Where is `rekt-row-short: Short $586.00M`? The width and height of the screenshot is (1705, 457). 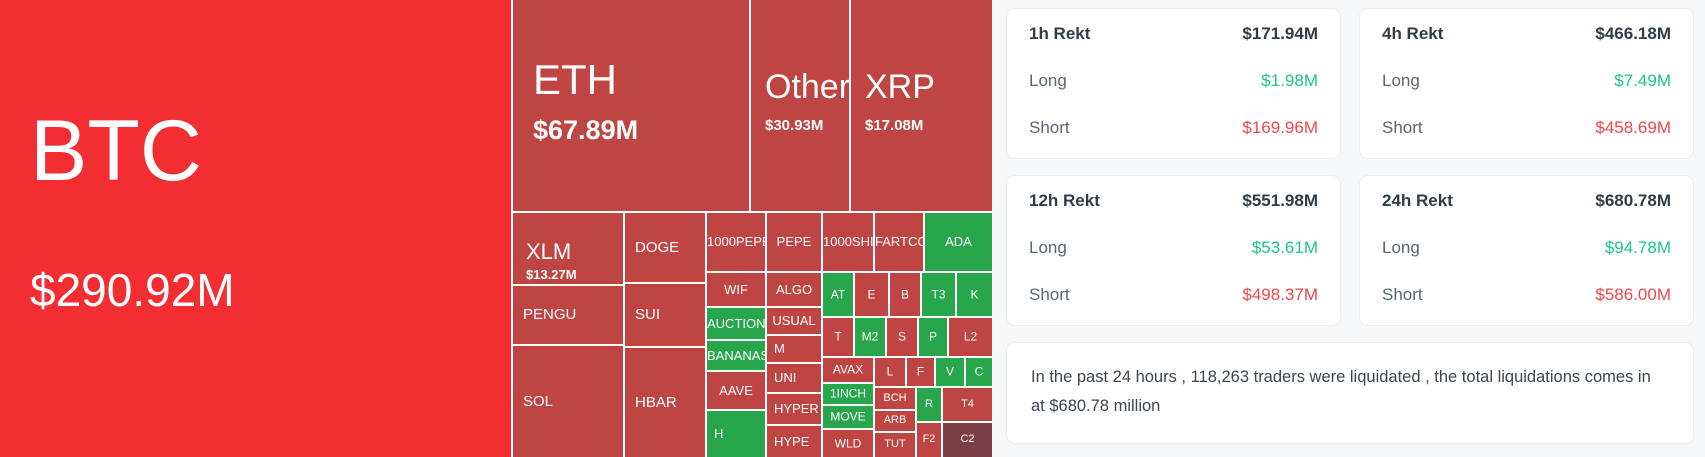 rekt-row-short: Short $586.00M is located at coordinates (1526, 308).